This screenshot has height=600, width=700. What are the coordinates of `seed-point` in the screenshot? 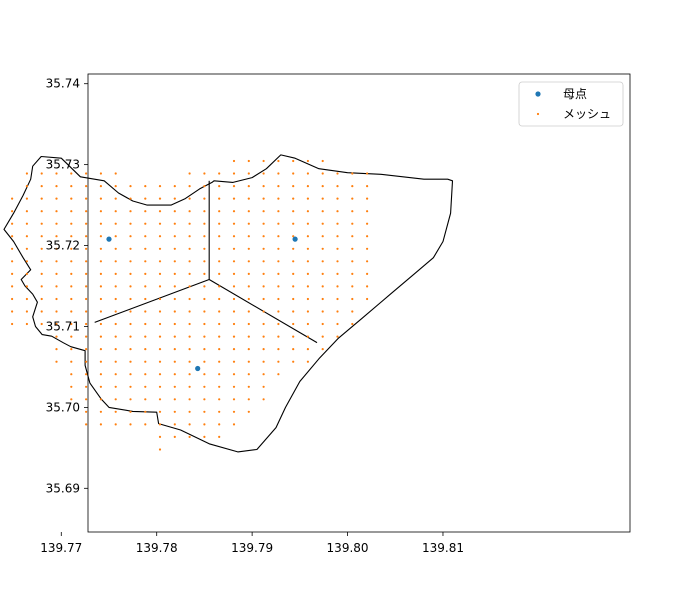 It's located at (295, 239).